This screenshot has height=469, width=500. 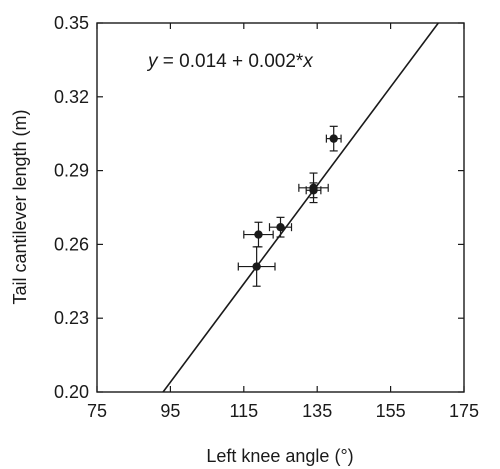 What do you see at coordinates (152, 61) in the screenshot?
I see `equation-var-y: y` at bounding box center [152, 61].